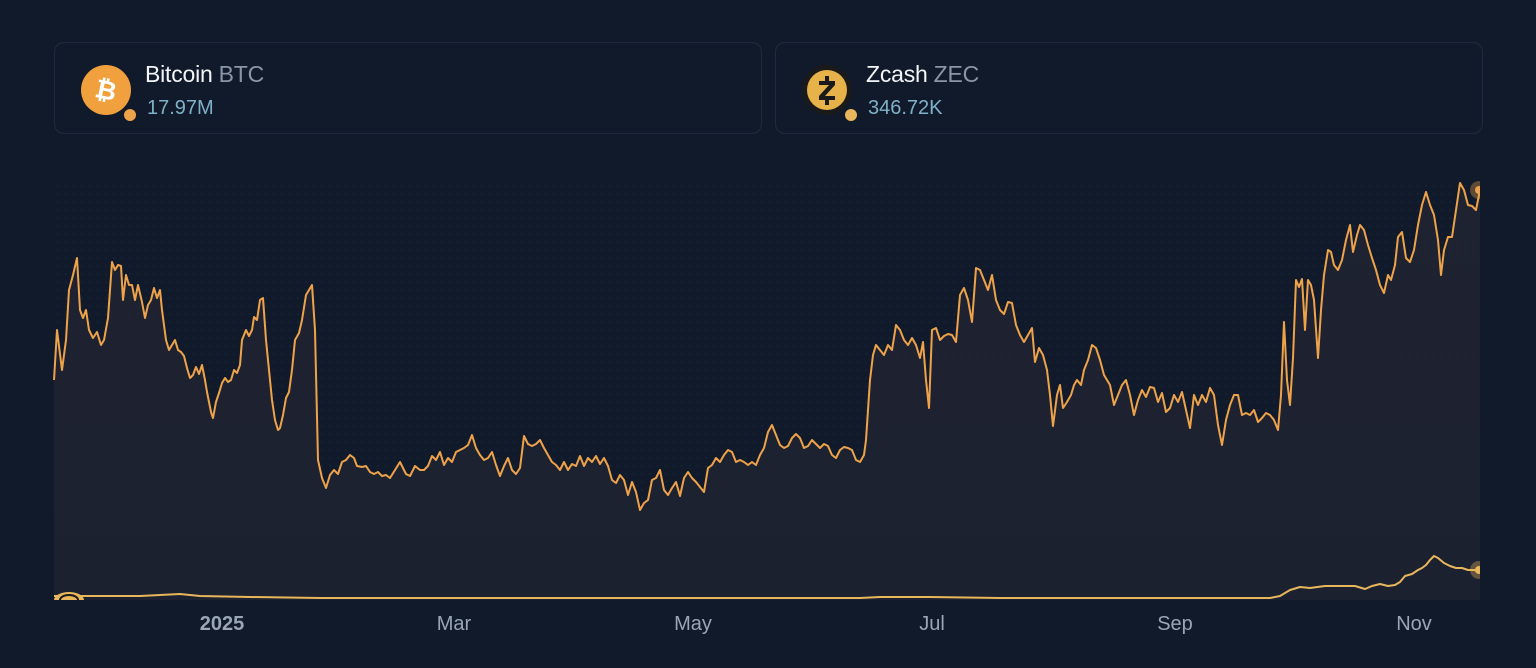 This screenshot has width=1536, height=668. Describe the element at coordinates (180, 108) in the screenshot. I see `coin-value: 17.97M` at that location.